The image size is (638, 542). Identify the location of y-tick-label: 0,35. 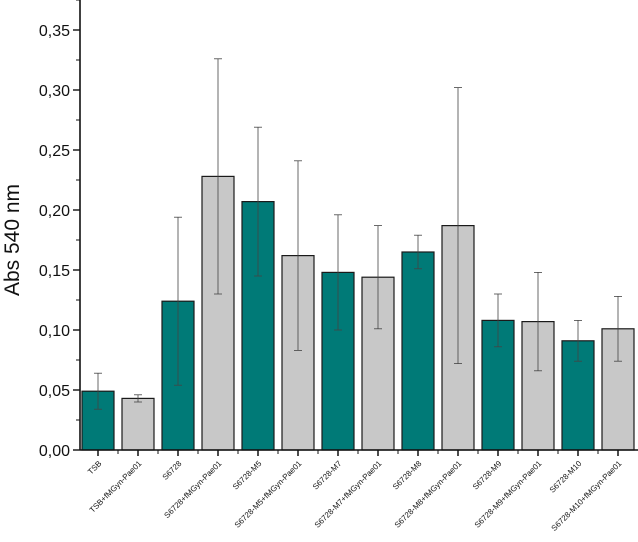
(54, 31).